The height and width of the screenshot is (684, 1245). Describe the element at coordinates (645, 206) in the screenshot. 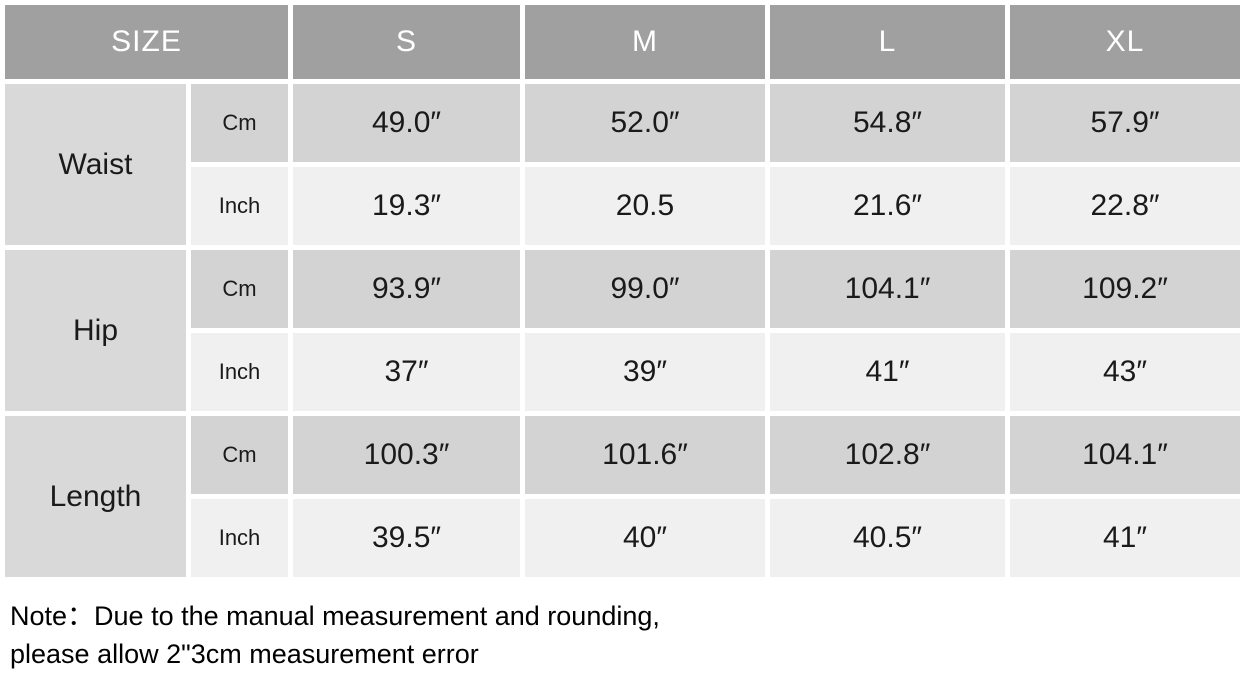

I see `value-cell: 20.5` at that location.